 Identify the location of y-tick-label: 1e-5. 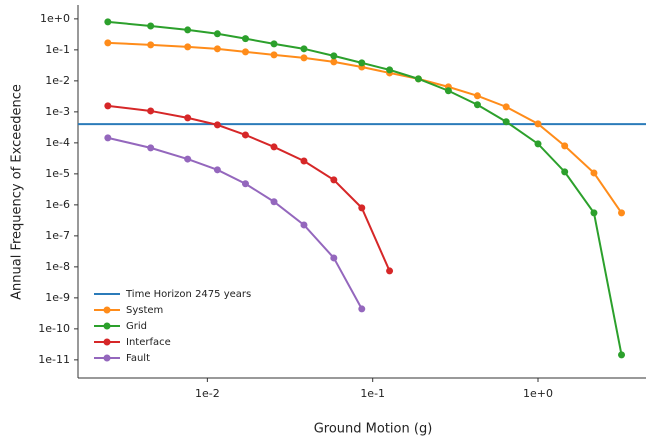
(57, 173).